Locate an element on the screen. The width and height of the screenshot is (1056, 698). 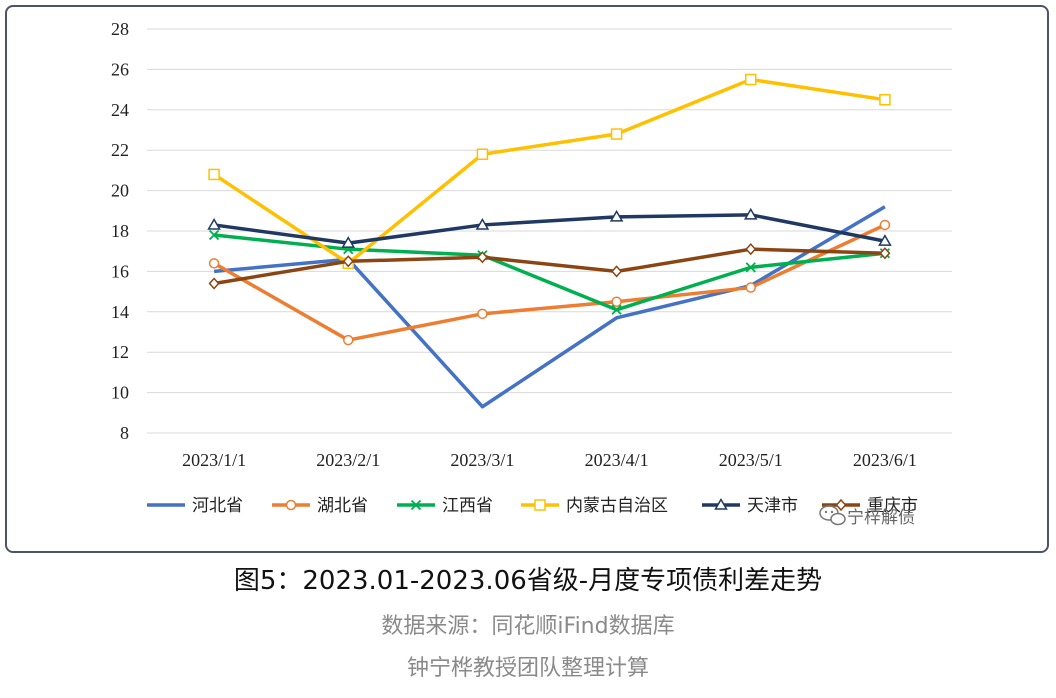
watermark: 宁梓解债 is located at coordinates (867, 516).